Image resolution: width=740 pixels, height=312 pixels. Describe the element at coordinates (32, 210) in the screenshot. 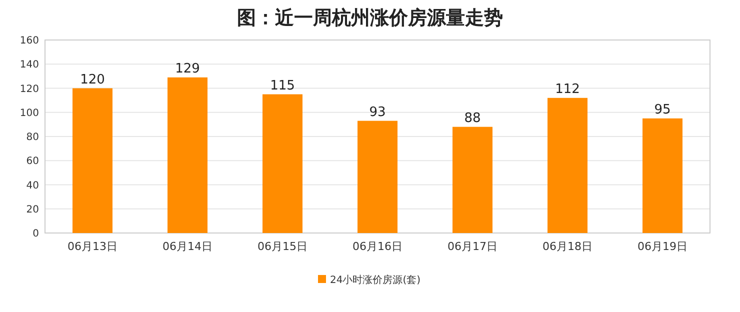

I see `y-tick-label: 20` at that location.